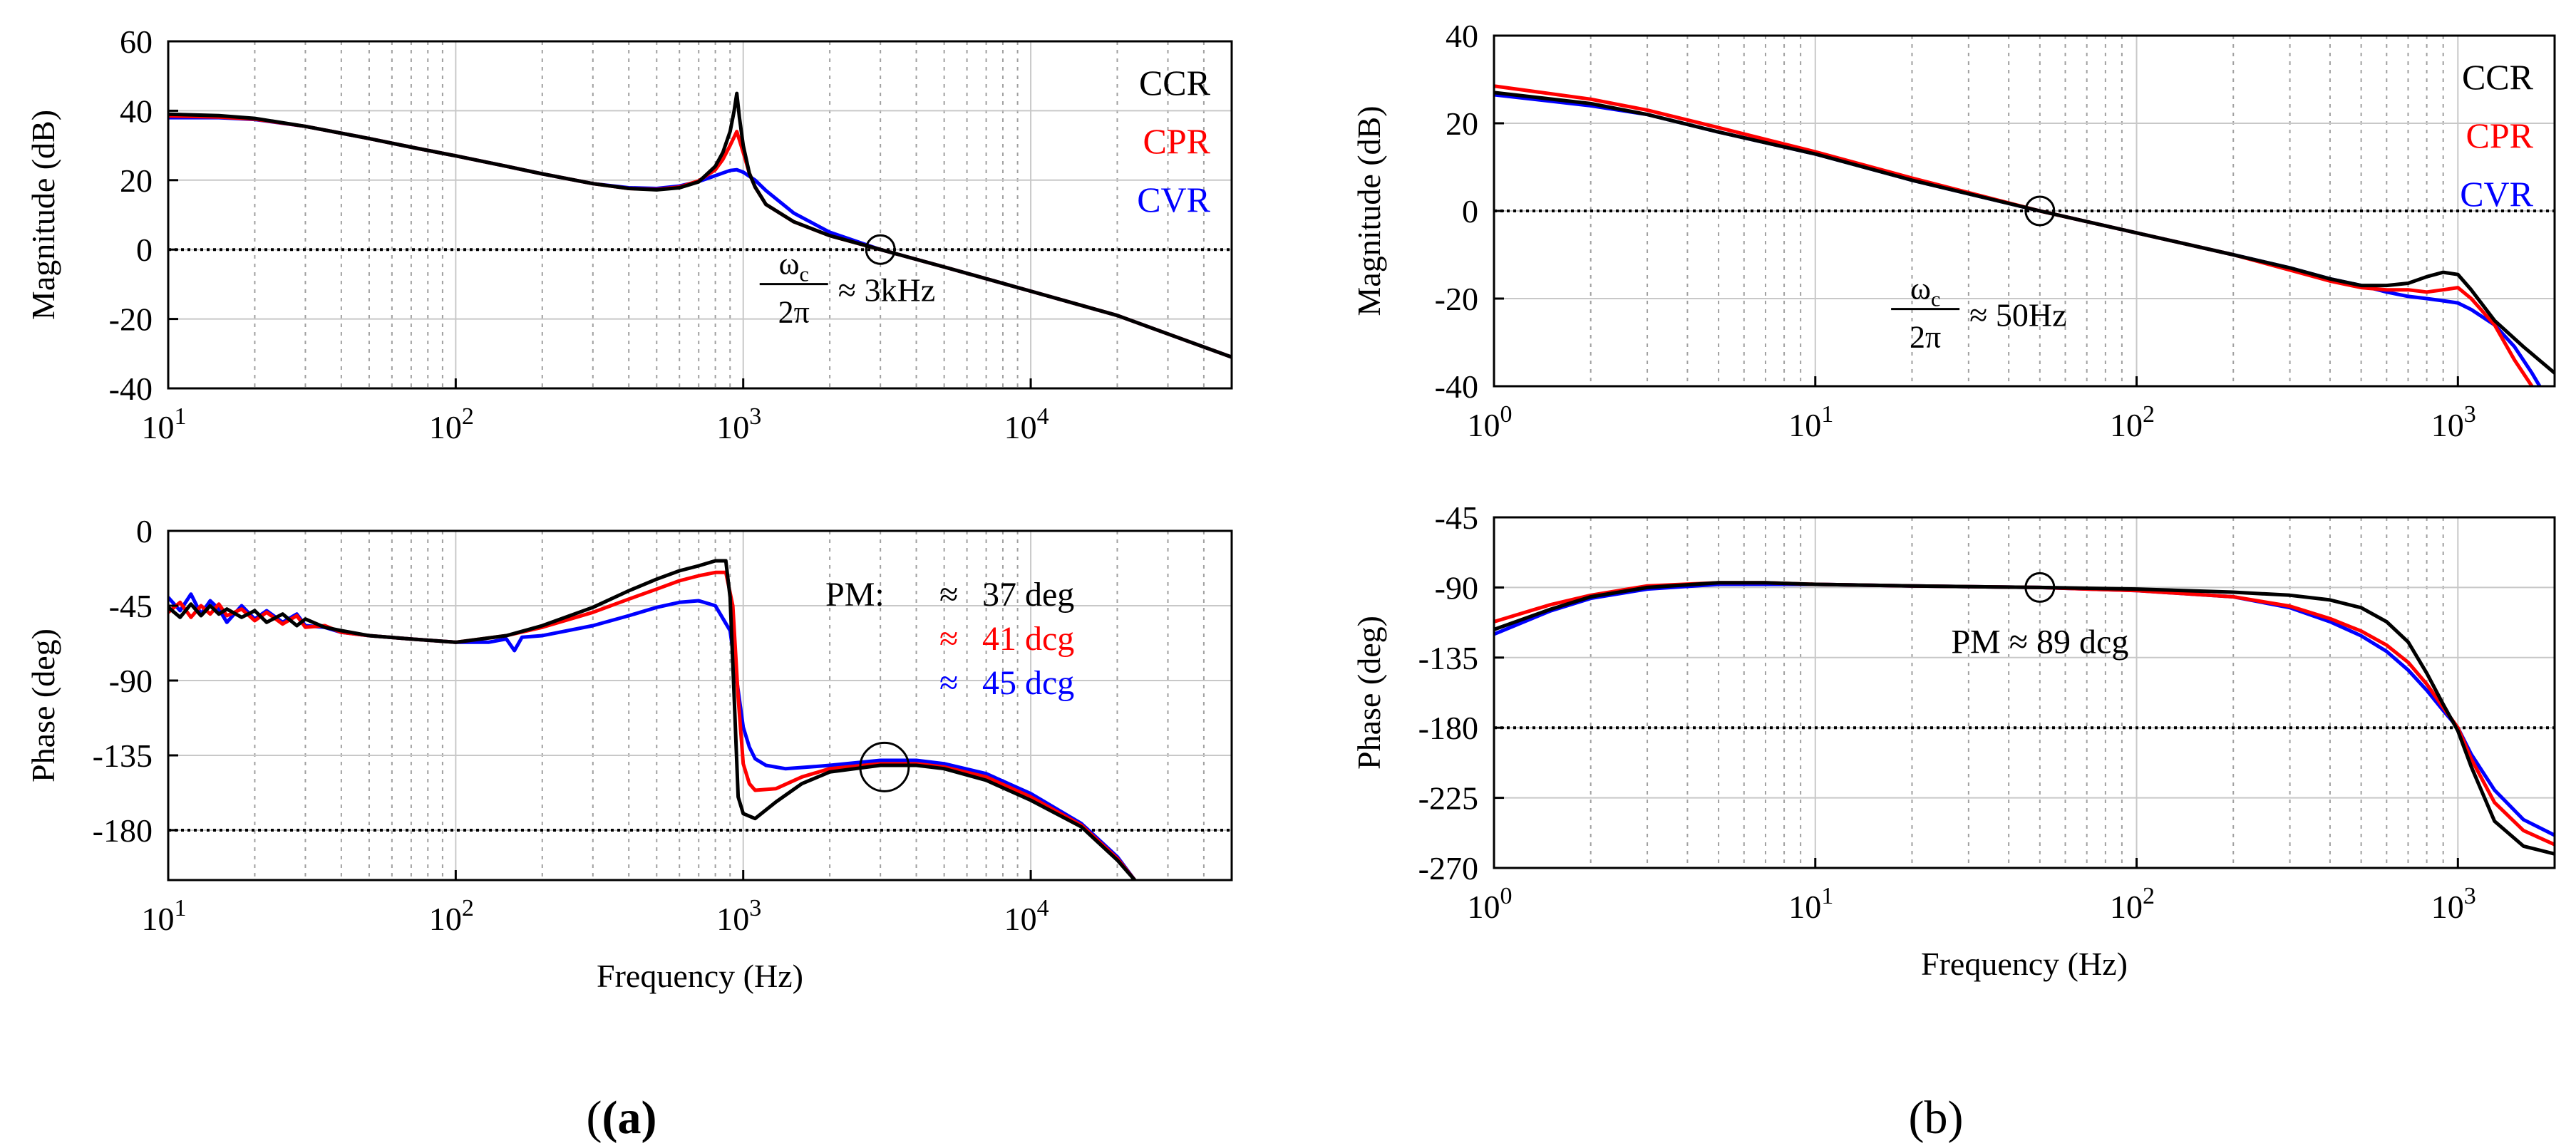 The width and height of the screenshot is (2576, 1148). I want to click on x-tick-labels: 10⁰ 10¹ 10² 10³, so click(1972, 422).